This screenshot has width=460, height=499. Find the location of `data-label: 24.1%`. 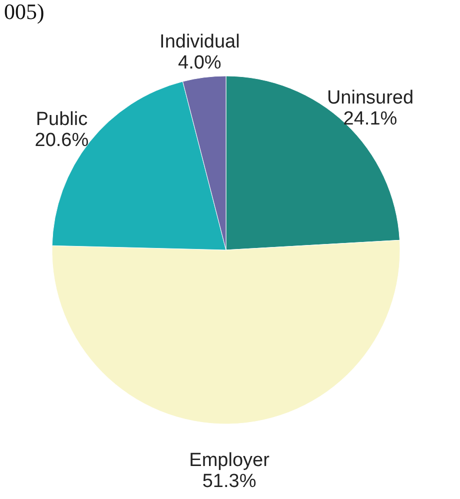

data-label: 24.1% is located at coordinates (370, 119).